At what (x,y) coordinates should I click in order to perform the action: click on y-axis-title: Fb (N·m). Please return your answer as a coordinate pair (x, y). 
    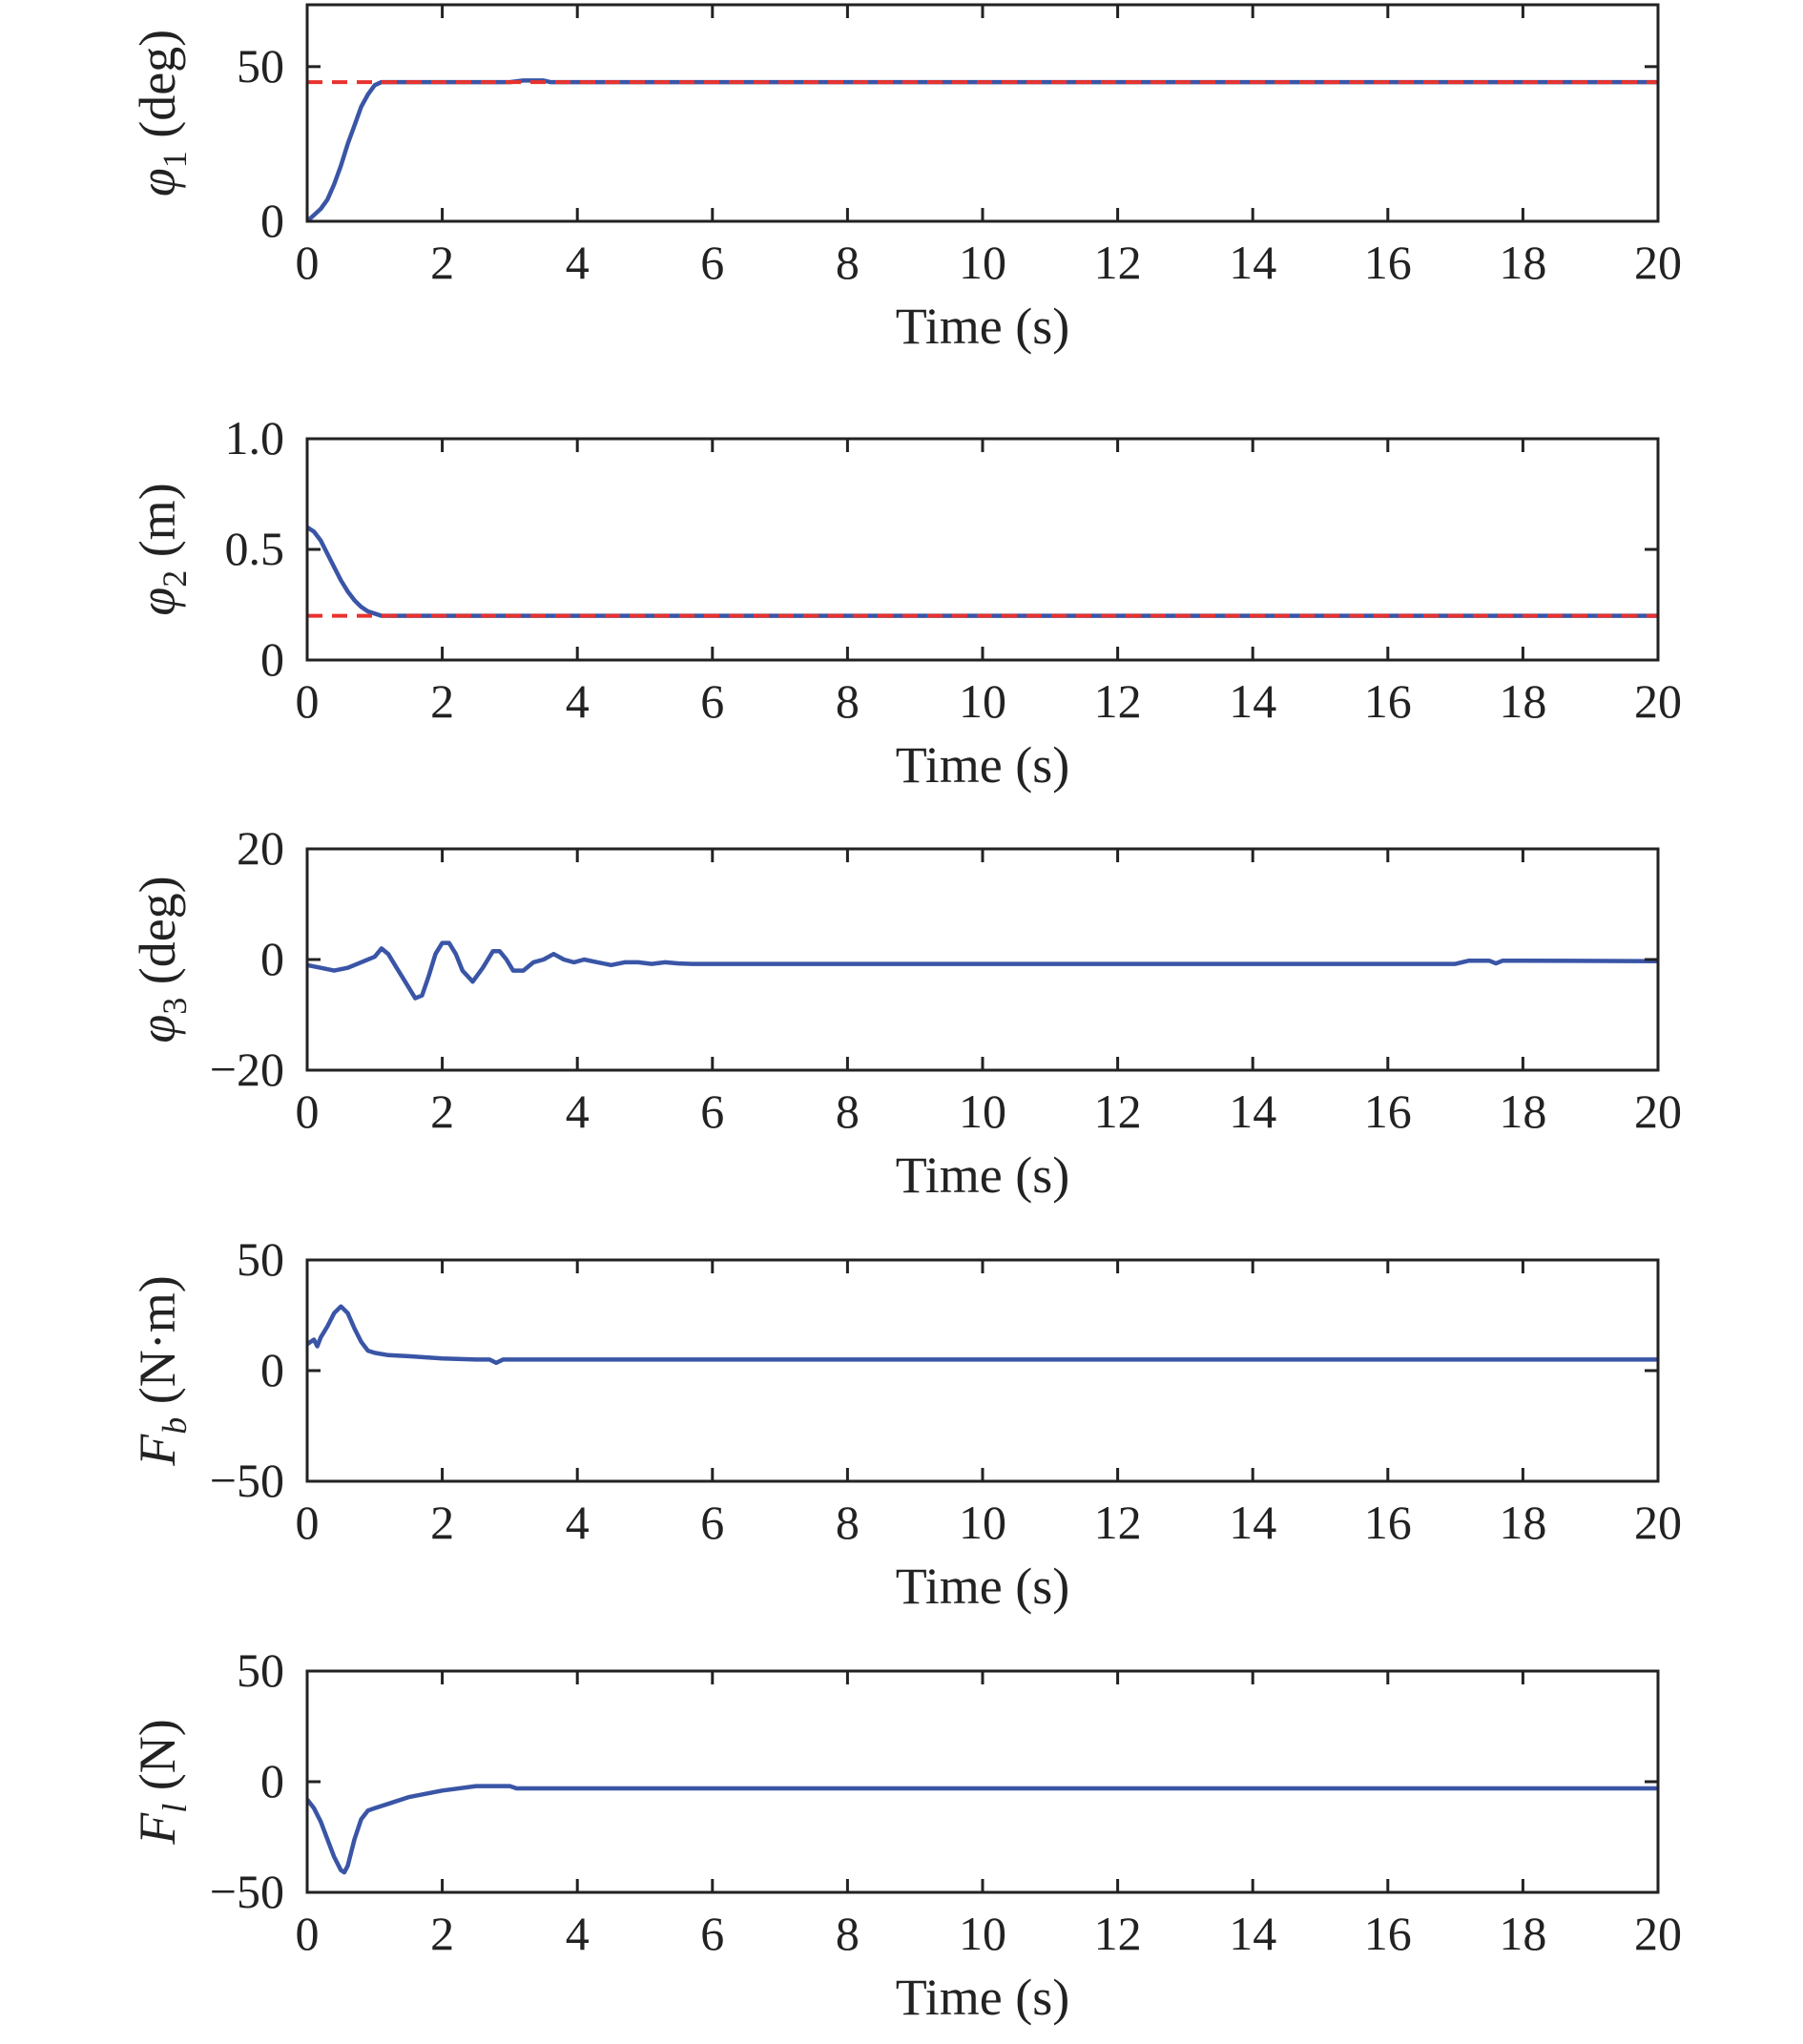
    Looking at the image, I should click on (161, 1370).